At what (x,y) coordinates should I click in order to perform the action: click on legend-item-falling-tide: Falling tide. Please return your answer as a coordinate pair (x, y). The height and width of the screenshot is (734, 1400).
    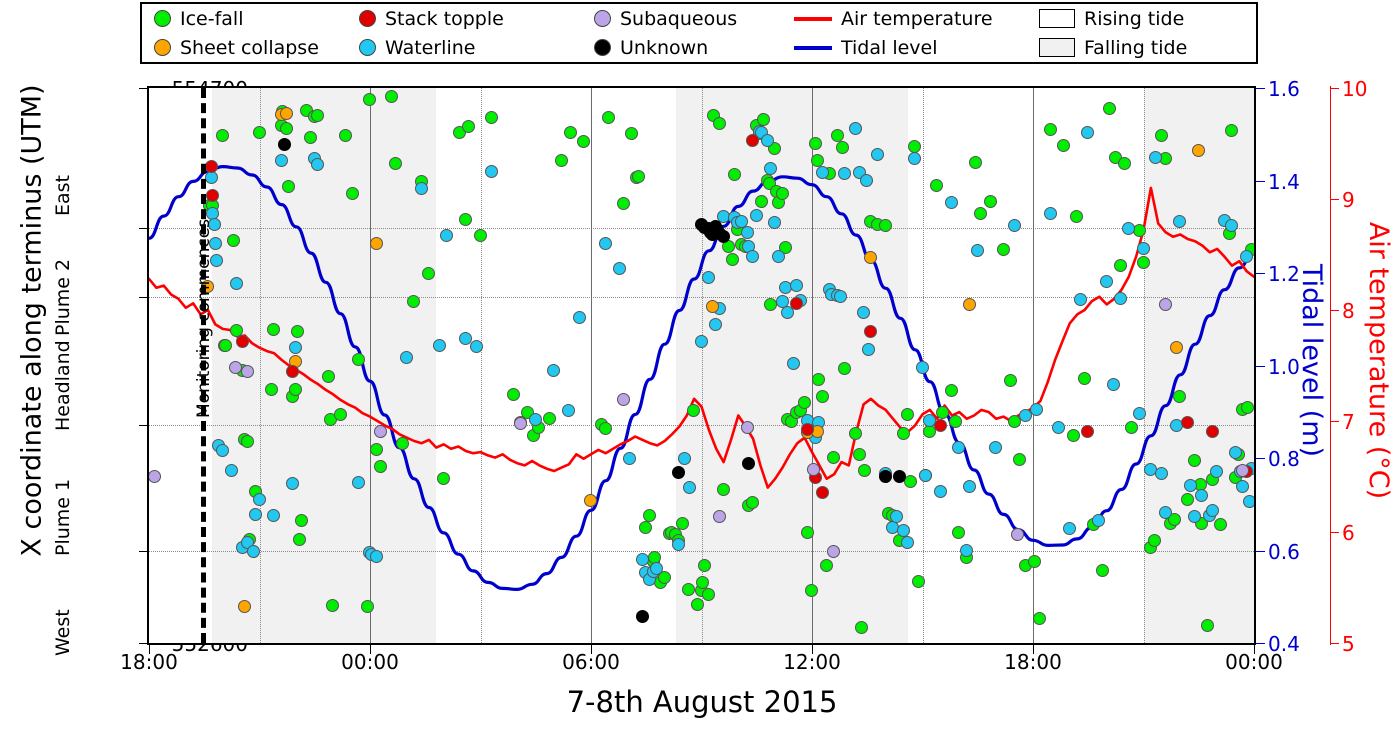
    Looking at the image, I should click on (1142, 48).